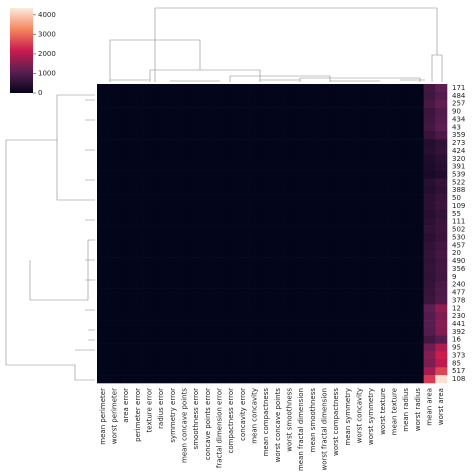  What do you see at coordinates (301, 429) in the screenshot?
I see `column-label: mean fractal dimension` at bounding box center [301, 429].